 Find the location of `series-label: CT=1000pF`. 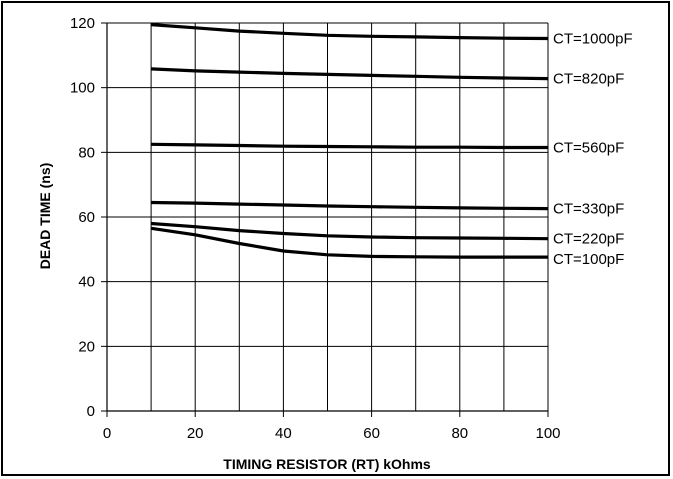

series-label: CT=1000pF is located at coordinates (593, 39).